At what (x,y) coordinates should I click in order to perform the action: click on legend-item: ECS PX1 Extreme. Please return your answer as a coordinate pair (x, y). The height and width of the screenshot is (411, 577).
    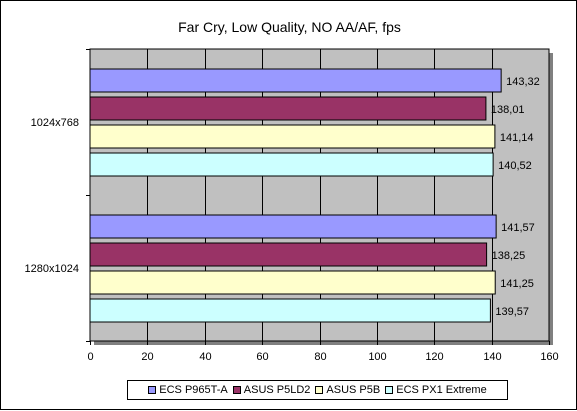
    Looking at the image, I should click on (436, 390).